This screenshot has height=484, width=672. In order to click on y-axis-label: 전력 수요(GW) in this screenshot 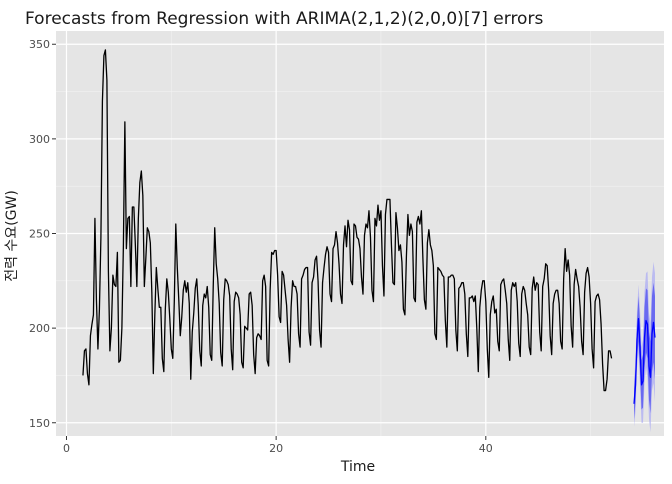, I will do `click(12, 236)`.